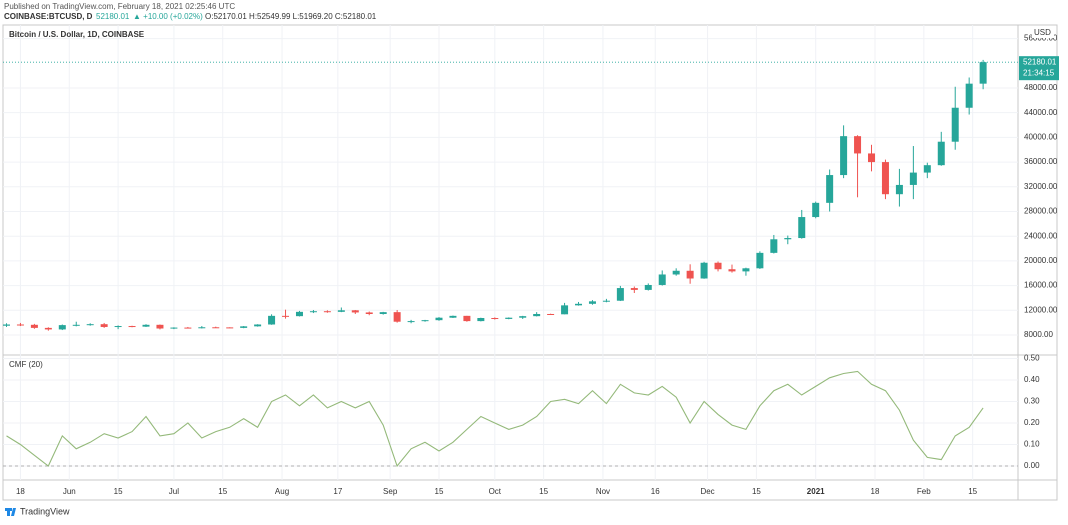  Describe the element at coordinates (45, 511) in the screenshot. I see `footer-brand: TradingView` at that location.